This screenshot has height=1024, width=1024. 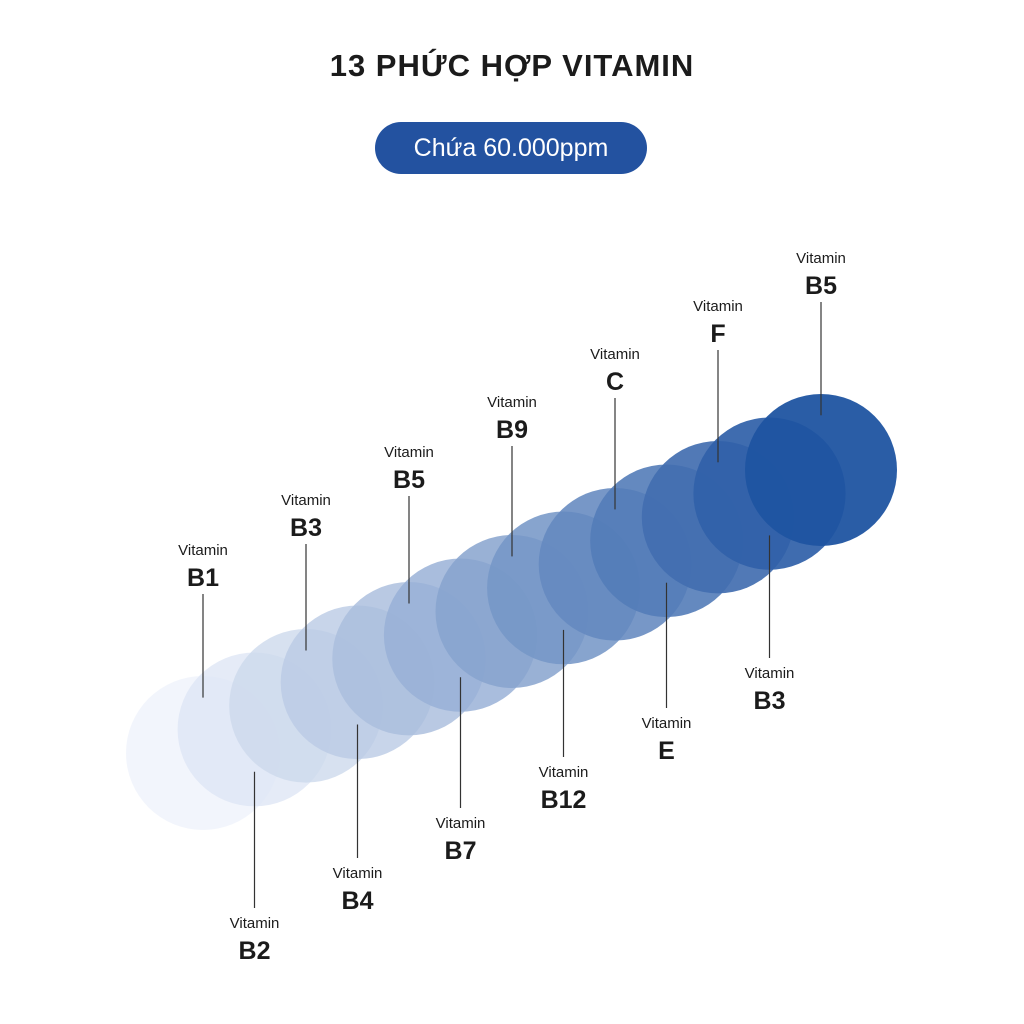 I want to click on vitamin-name-label: B9, so click(x=512, y=430).